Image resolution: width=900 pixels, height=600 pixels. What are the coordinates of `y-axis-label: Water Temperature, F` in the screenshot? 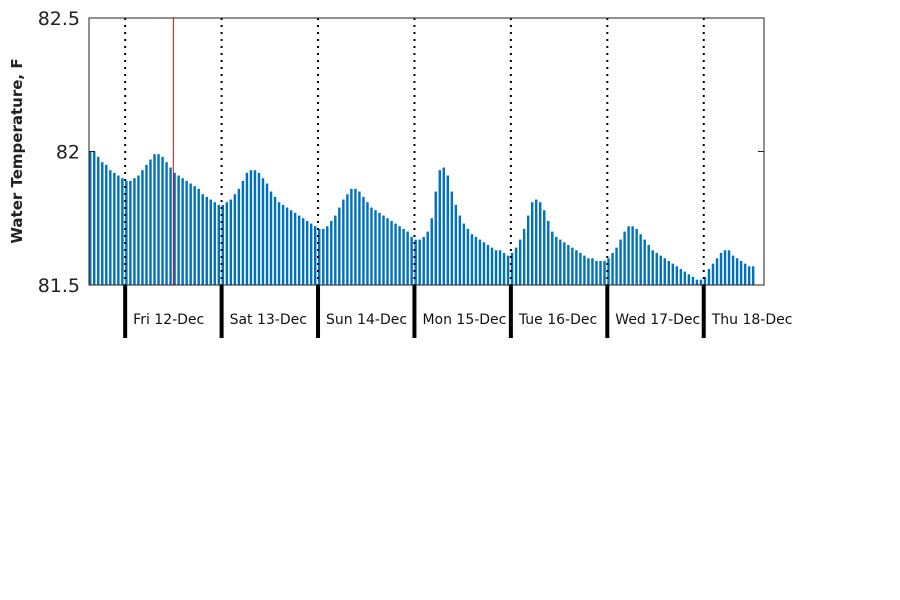 It's located at (17, 150).